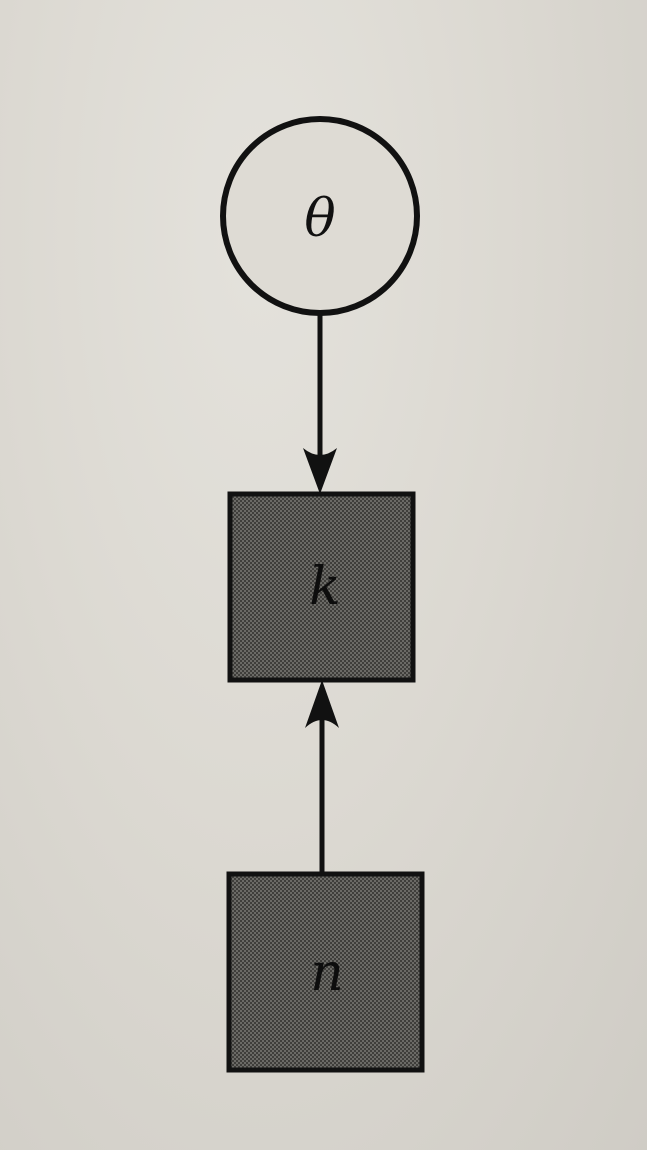  Describe the element at coordinates (322, 777) in the screenshot. I see `edge-n-to-k` at that location.